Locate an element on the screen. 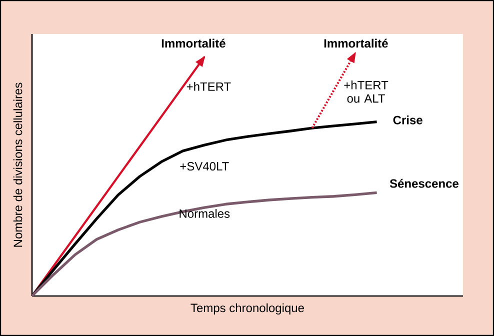 Image resolution: width=494 pixels, height=336 pixels. y-axis-title: Nombre de divisions cellulaires is located at coordinates (17, 164).